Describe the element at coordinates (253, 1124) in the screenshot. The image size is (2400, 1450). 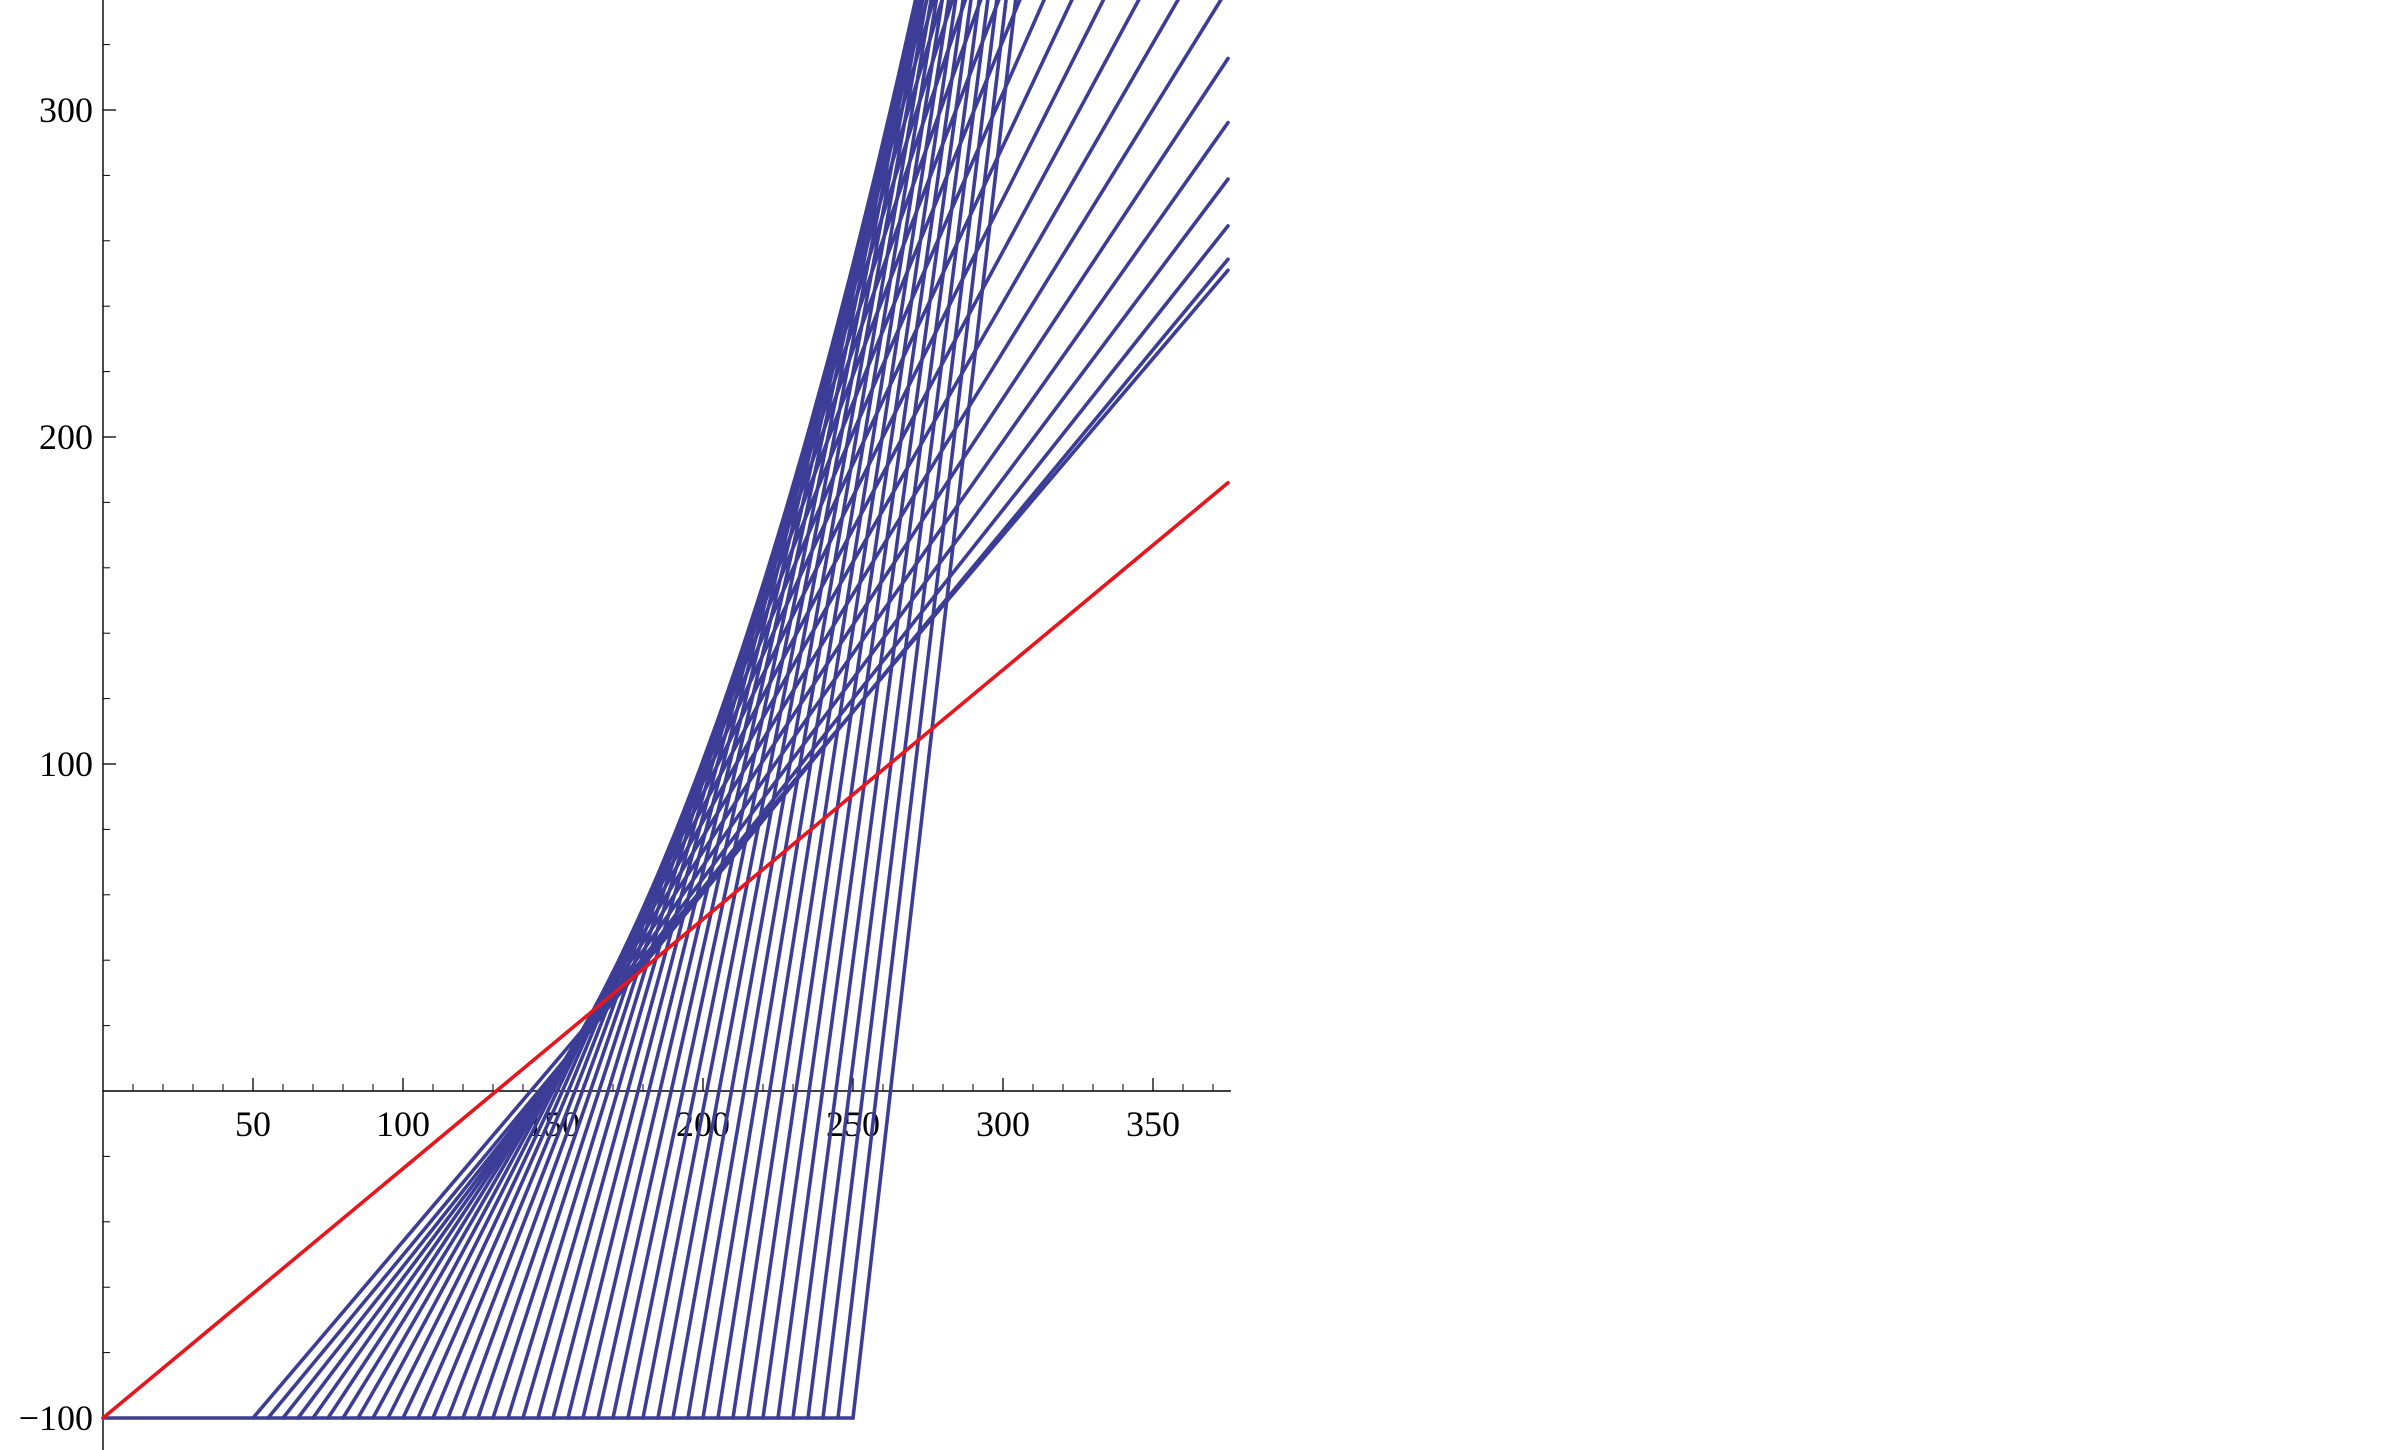
I see `x-tick-label: 50` at that location.